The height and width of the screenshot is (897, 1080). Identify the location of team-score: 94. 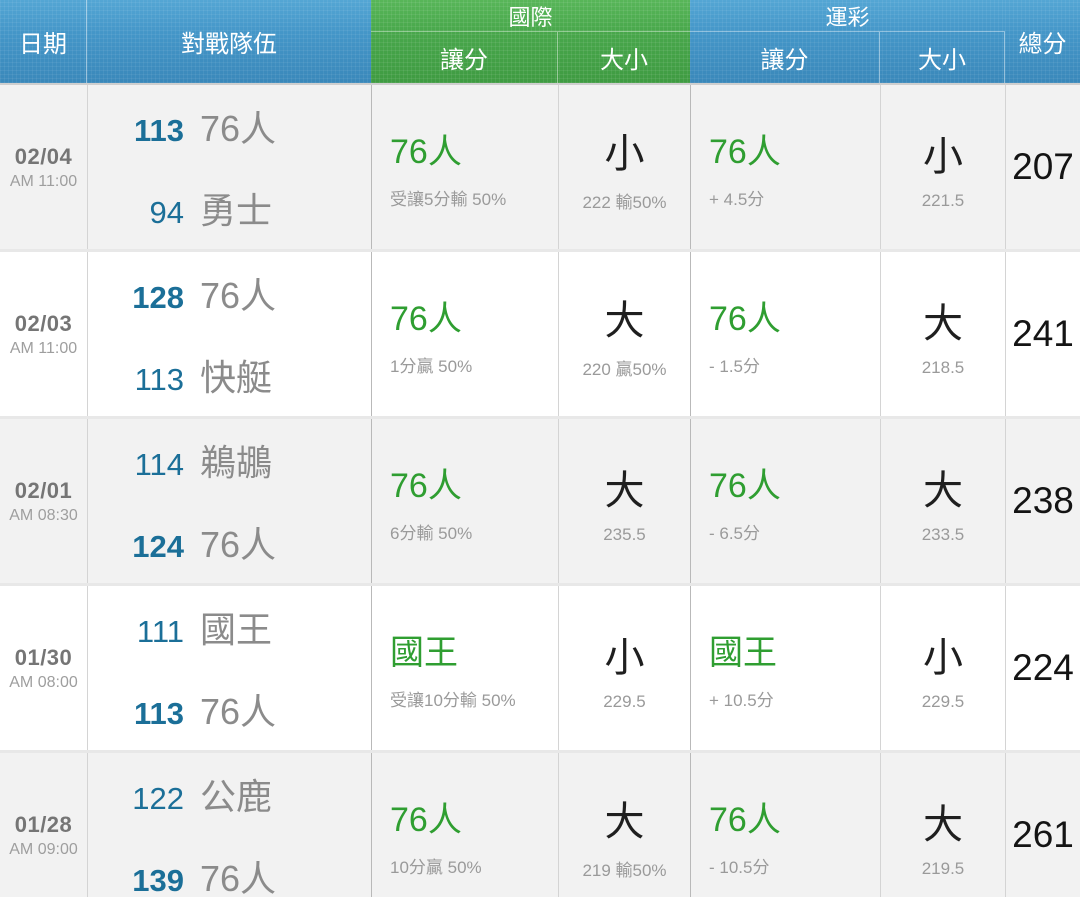
(166, 212).